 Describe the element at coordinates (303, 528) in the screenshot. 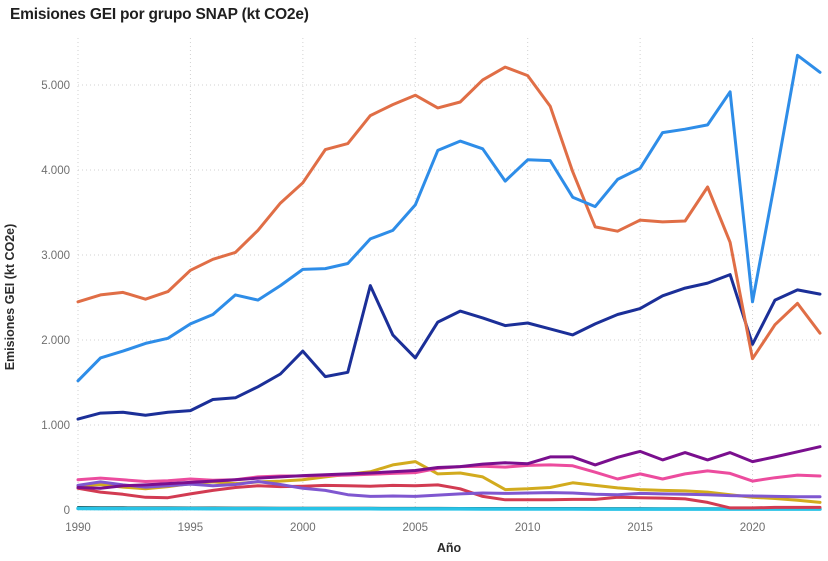

I see `x-tick-label: 2000` at that location.